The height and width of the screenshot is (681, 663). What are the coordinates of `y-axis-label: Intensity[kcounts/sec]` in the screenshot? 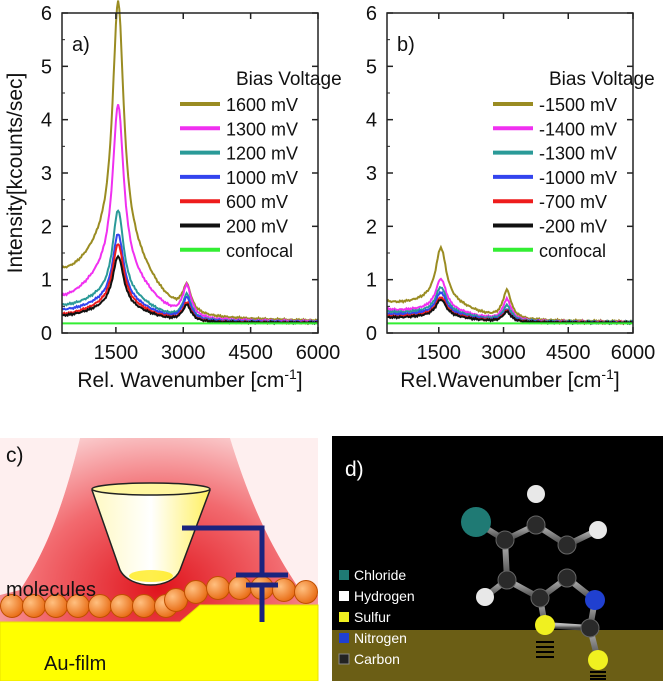 It's located at (15, 173).